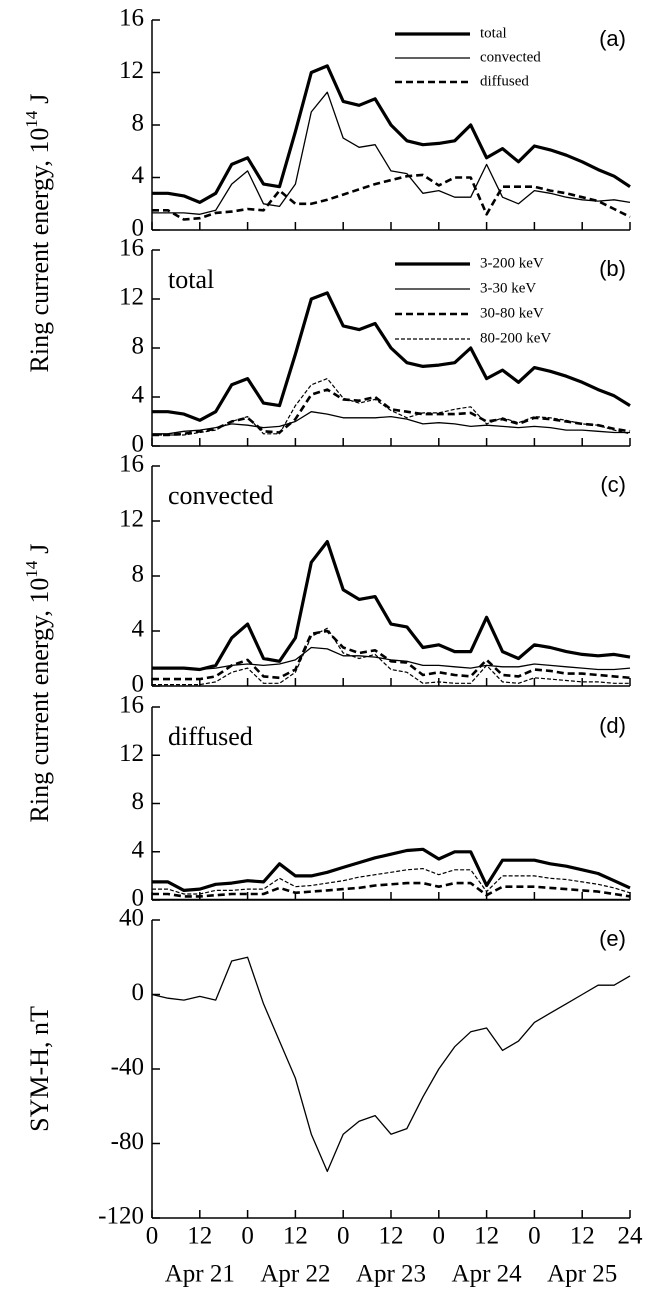 This screenshot has height=1291, width=652. I want to click on panel-title: diffused, so click(210, 736).